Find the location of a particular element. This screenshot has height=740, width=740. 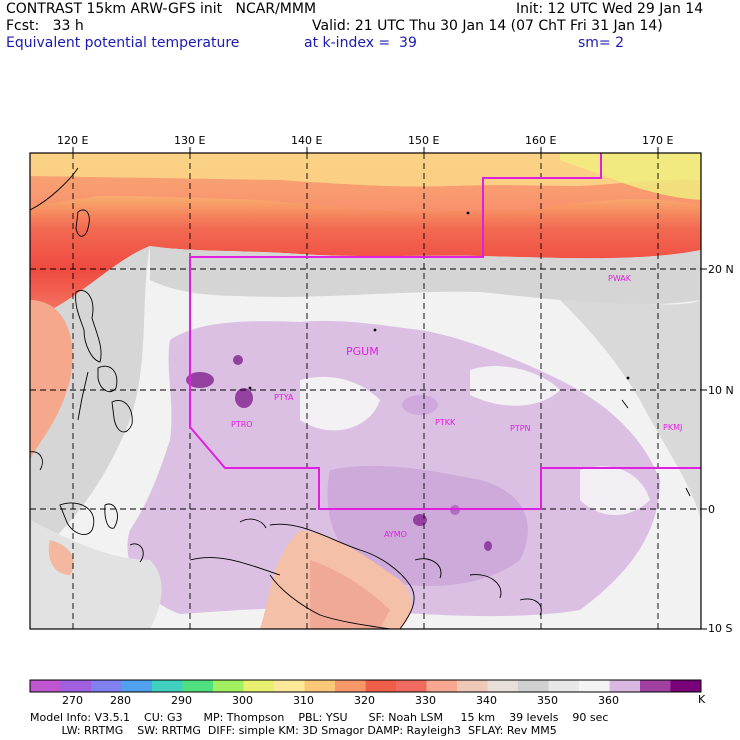

colorbar-label-270: 270 is located at coordinates (72, 700).